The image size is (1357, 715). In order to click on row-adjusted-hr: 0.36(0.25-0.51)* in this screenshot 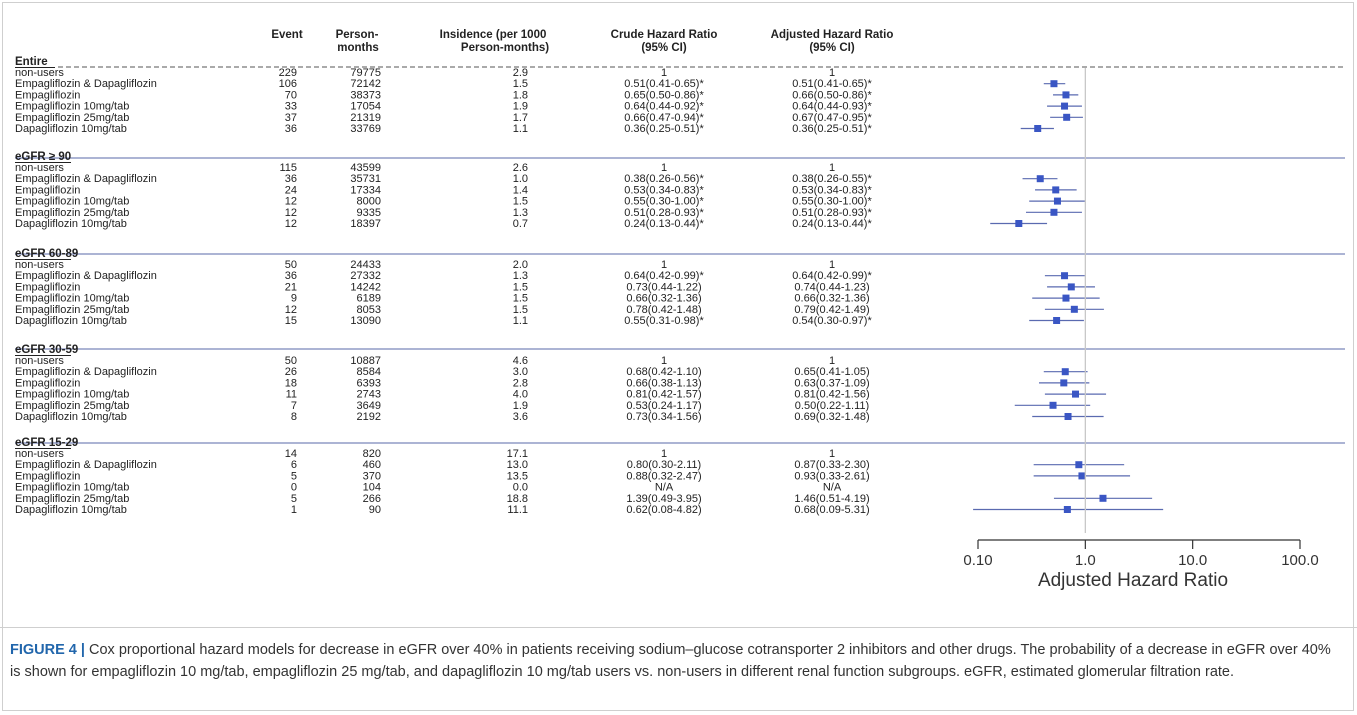, I will do `click(832, 129)`.